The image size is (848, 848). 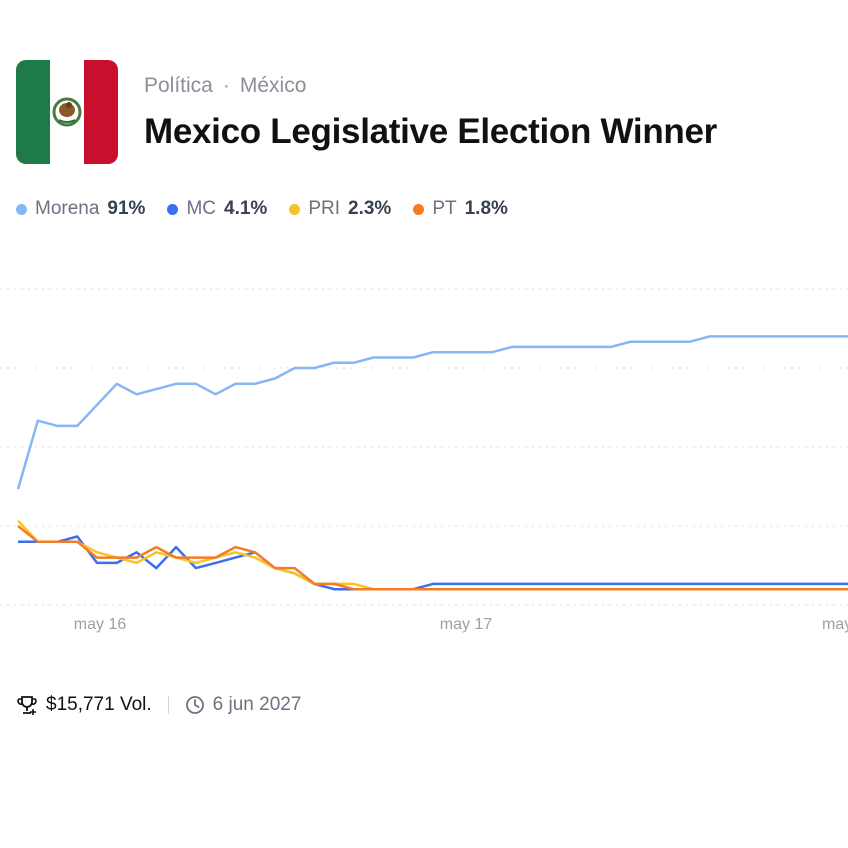 What do you see at coordinates (430, 131) in the screenshot?
I see `page-title: Mexico Legislative Election Winner` at bounding box center [430, 131].